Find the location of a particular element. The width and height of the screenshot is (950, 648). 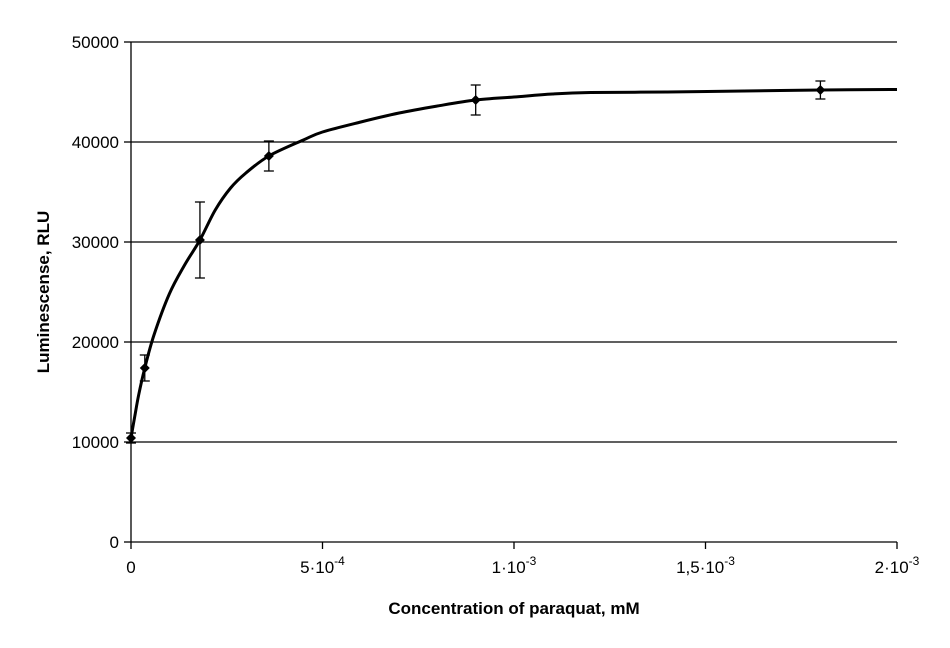

x-tick-labels: 0 5·10⁻⁴ 1·10⁻³ 1,5·10⁻³ 2·10⁻³ is located at coordinates (522, 565).